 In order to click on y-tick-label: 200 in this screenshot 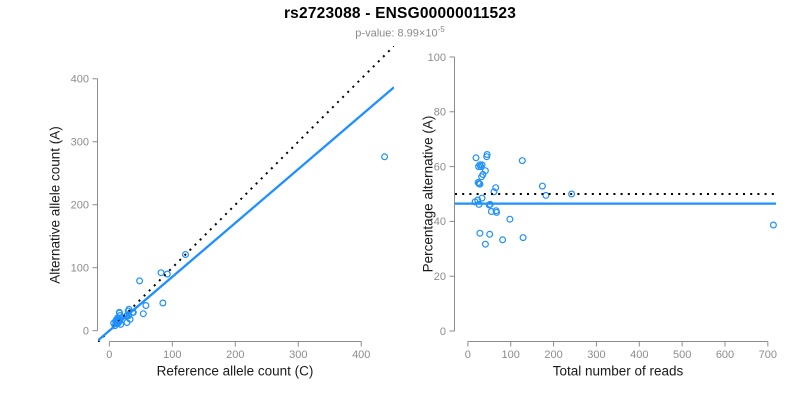, I will do `click(80, 206)`.